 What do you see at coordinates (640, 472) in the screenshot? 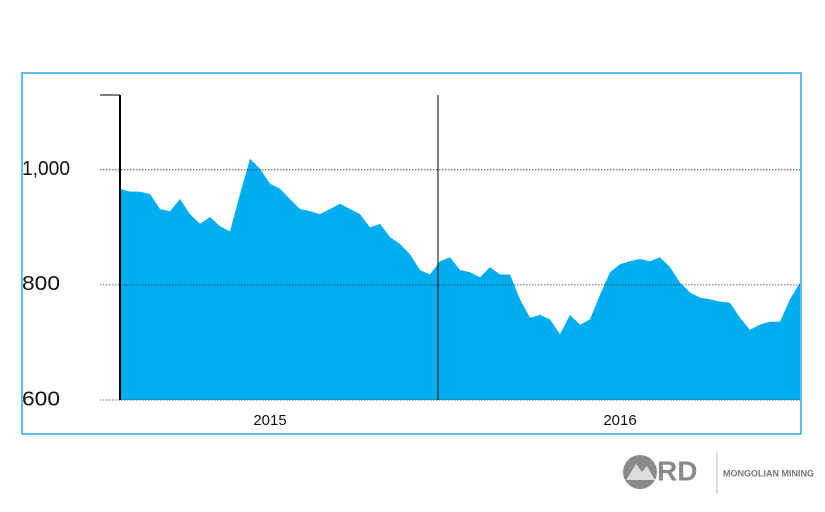
I see `logo-mountain` at bounding box center [640, 472].